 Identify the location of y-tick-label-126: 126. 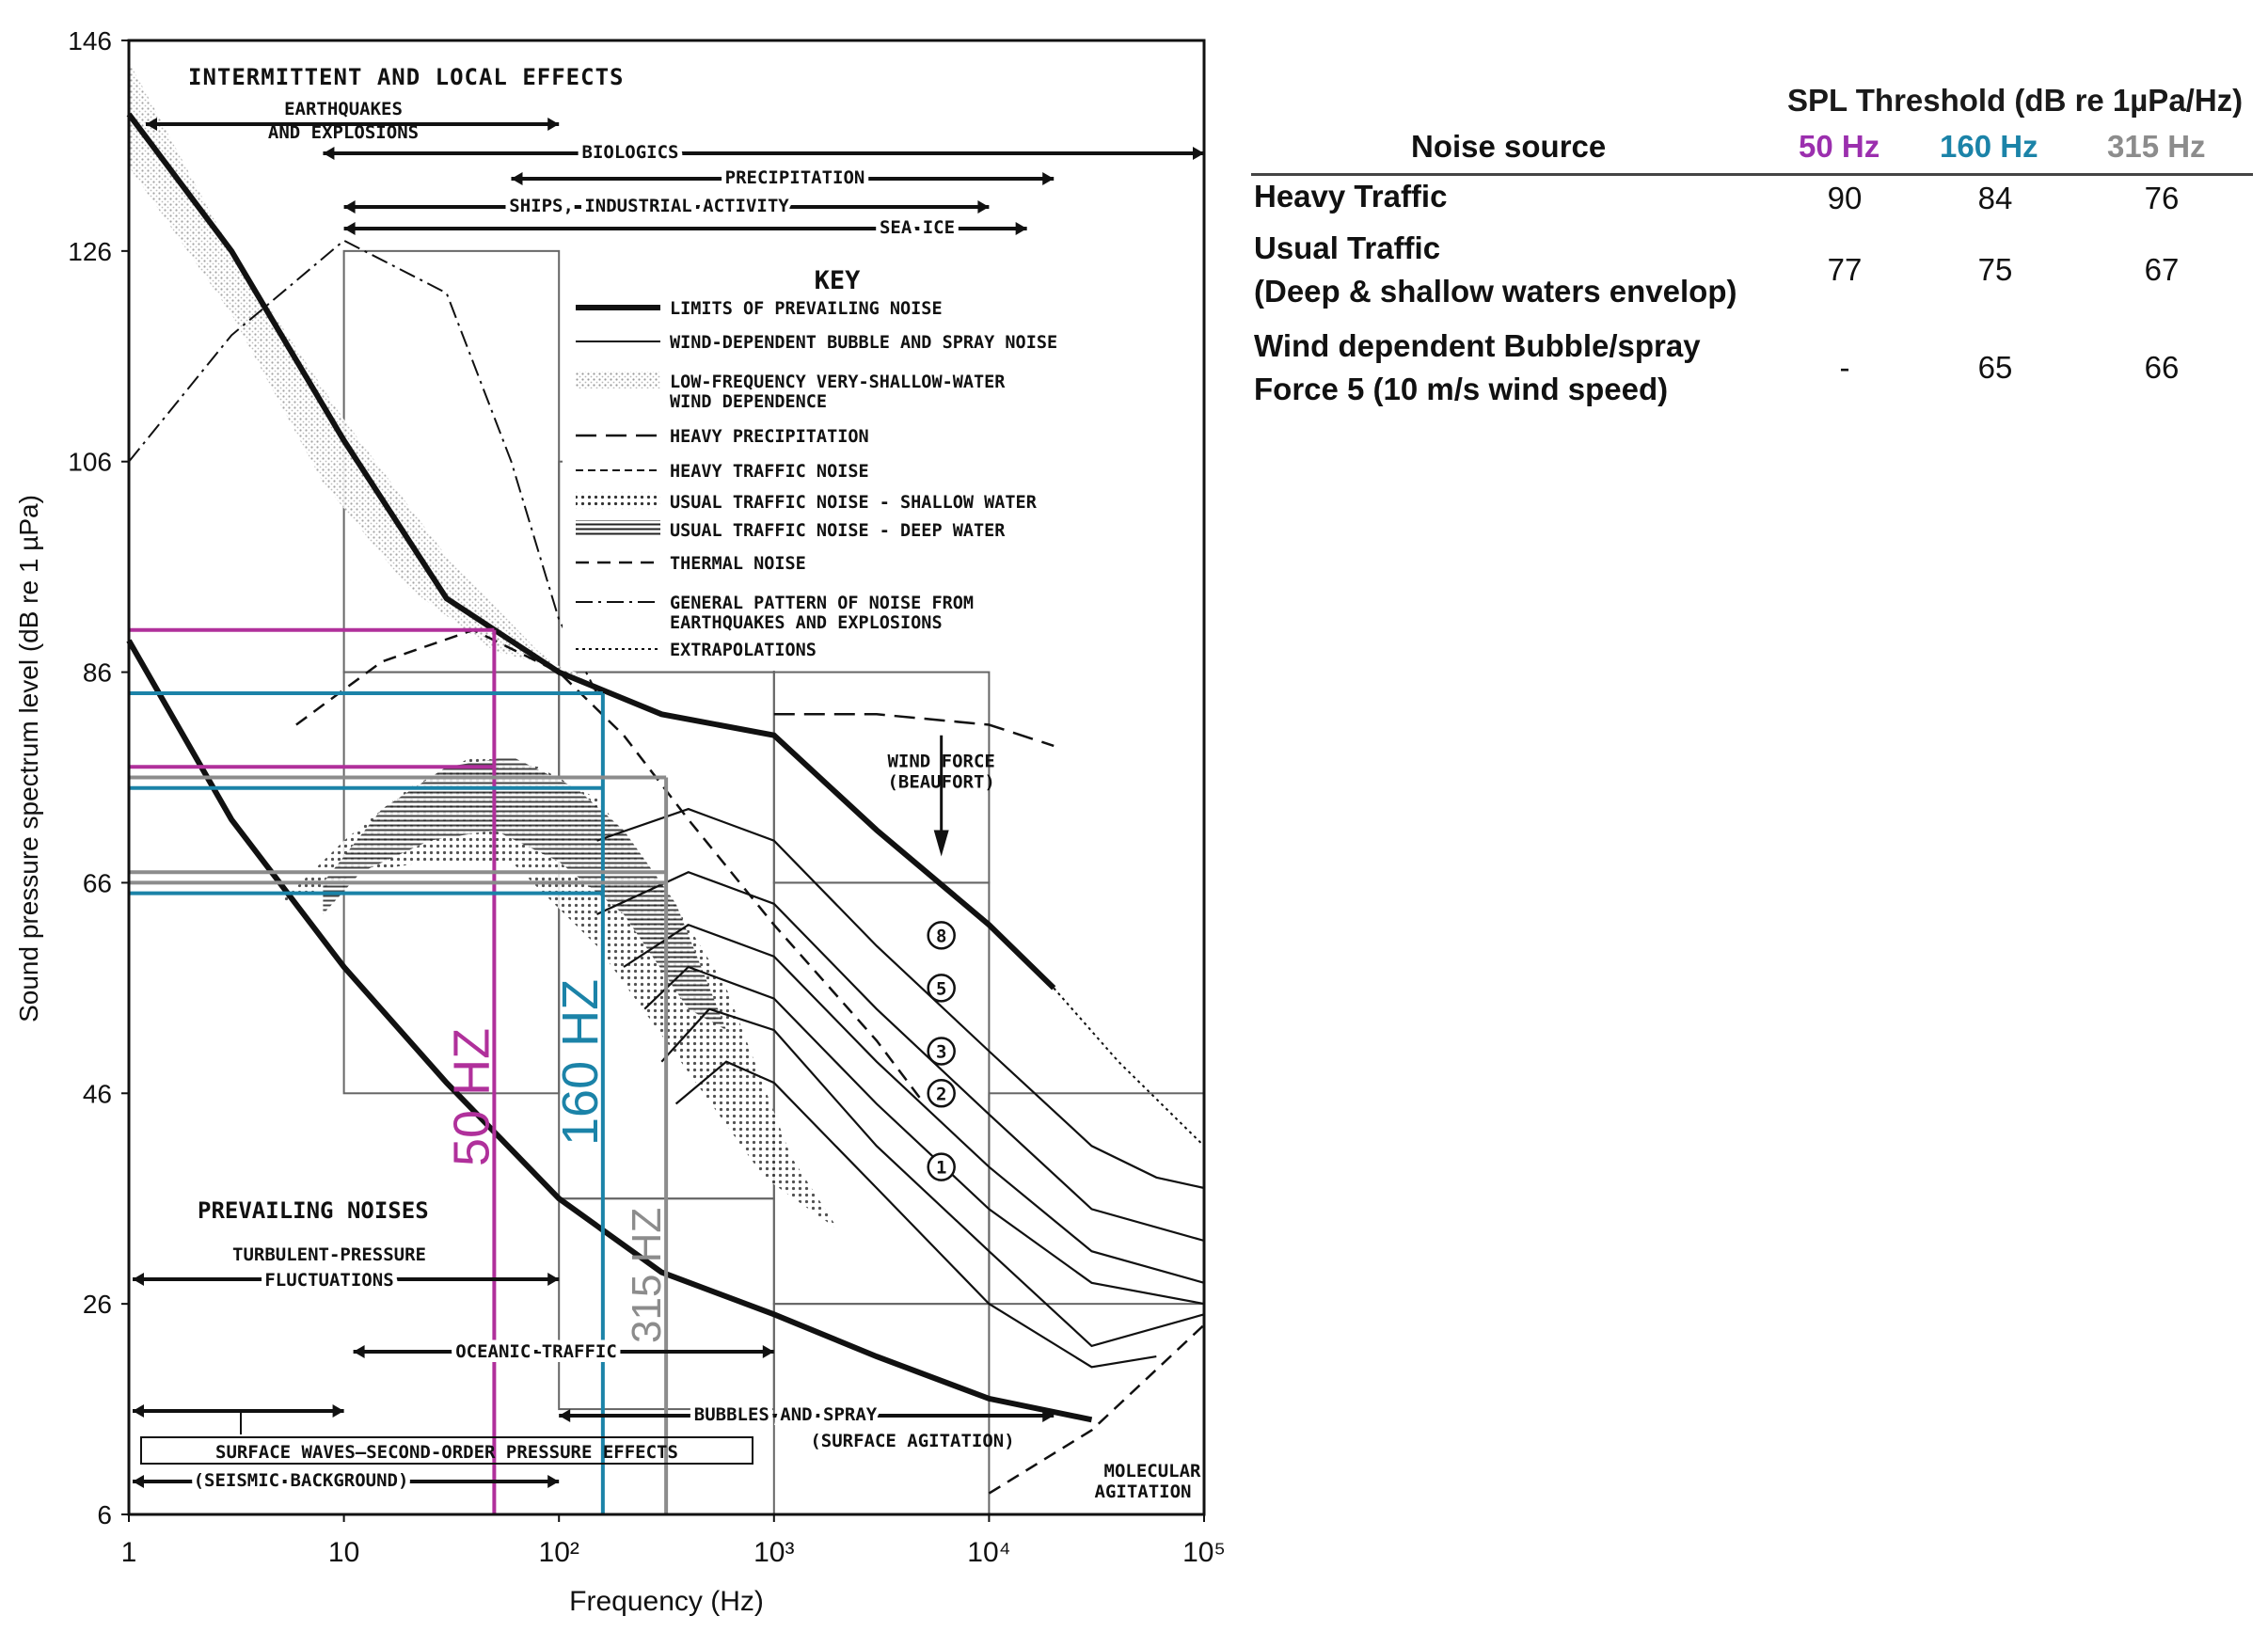
(90, 252).